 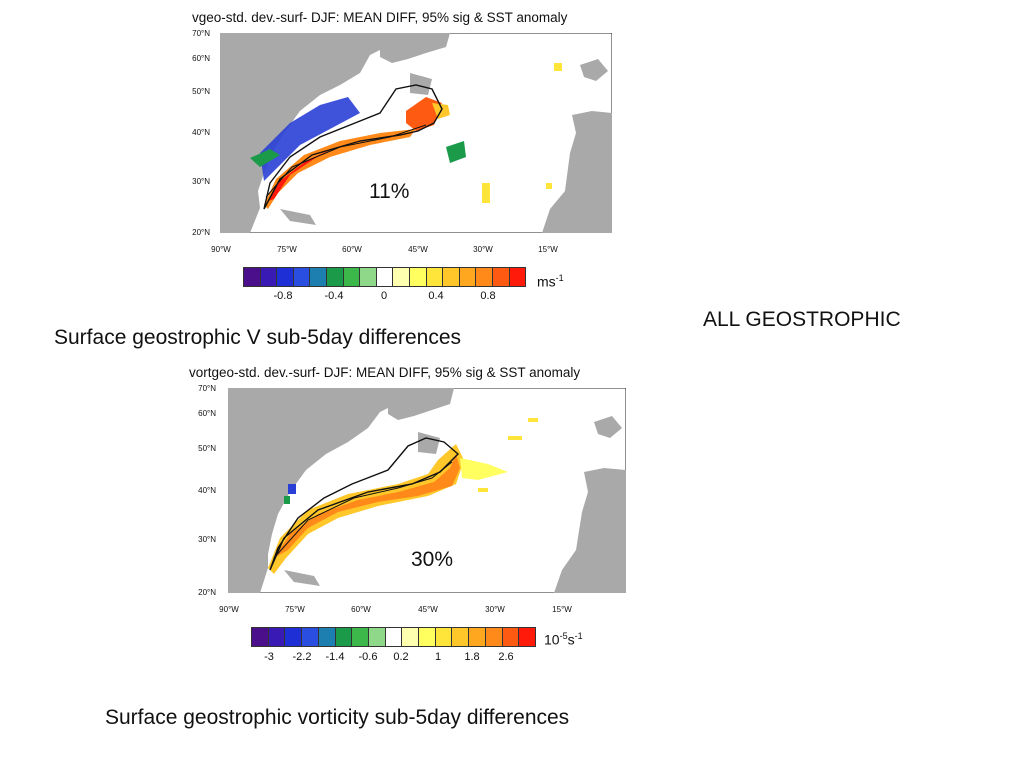 I want to click on bottom-lat-label: 60°N, so click(x=207, y=413).